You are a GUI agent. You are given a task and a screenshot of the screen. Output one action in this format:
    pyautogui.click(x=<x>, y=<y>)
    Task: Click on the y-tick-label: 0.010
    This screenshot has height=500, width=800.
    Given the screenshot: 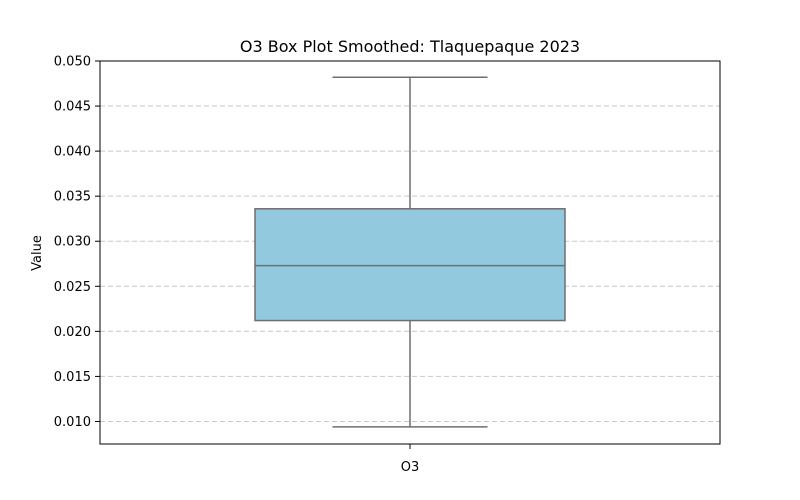 What is the action you would take?
    pyautogui.click(x=72, y=422)
    